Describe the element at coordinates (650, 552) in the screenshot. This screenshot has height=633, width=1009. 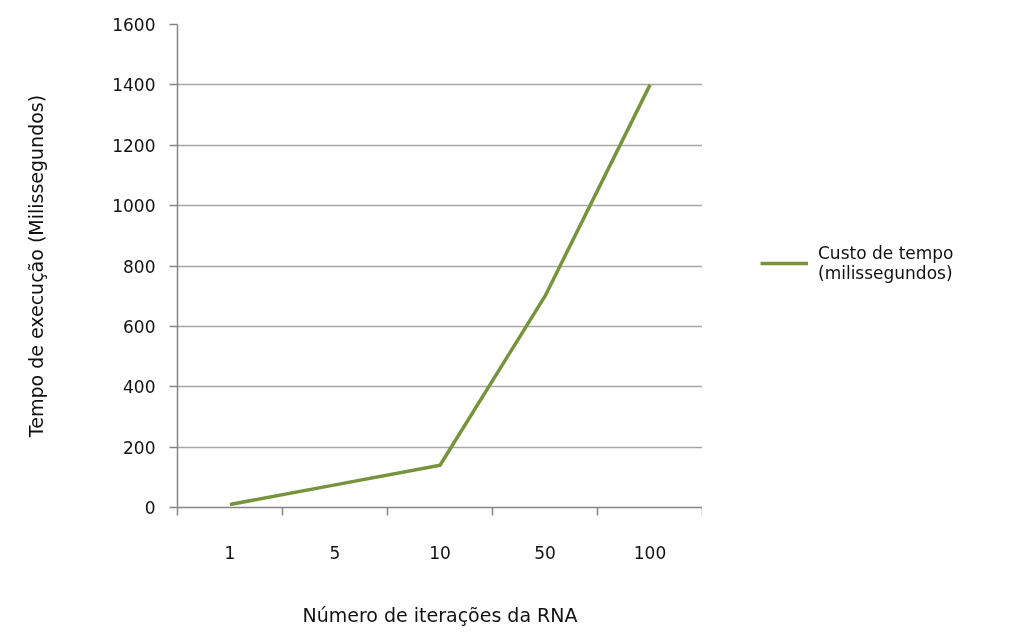
I see `x-tick-label: 100` at that location.